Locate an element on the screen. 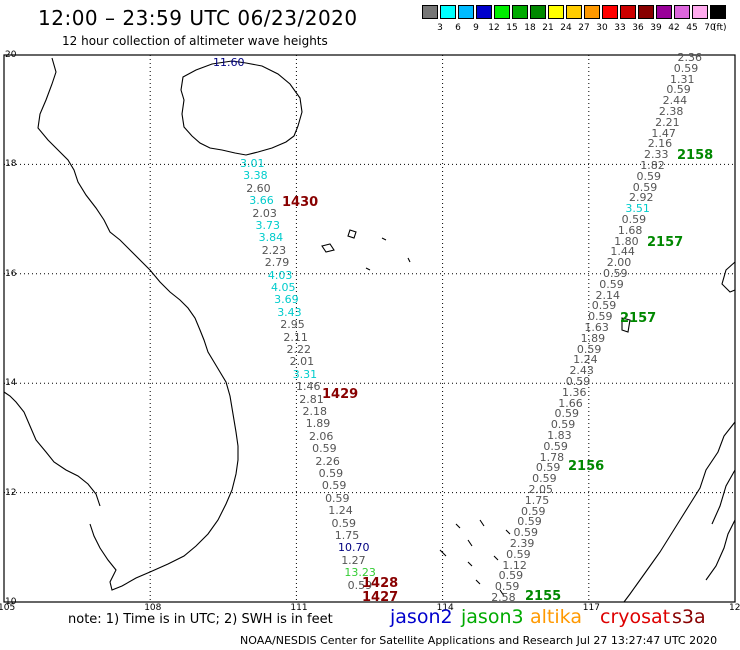 This screenshot has width=740, height=650. swh-value: 2.23 is located at coordinates (274, 250).